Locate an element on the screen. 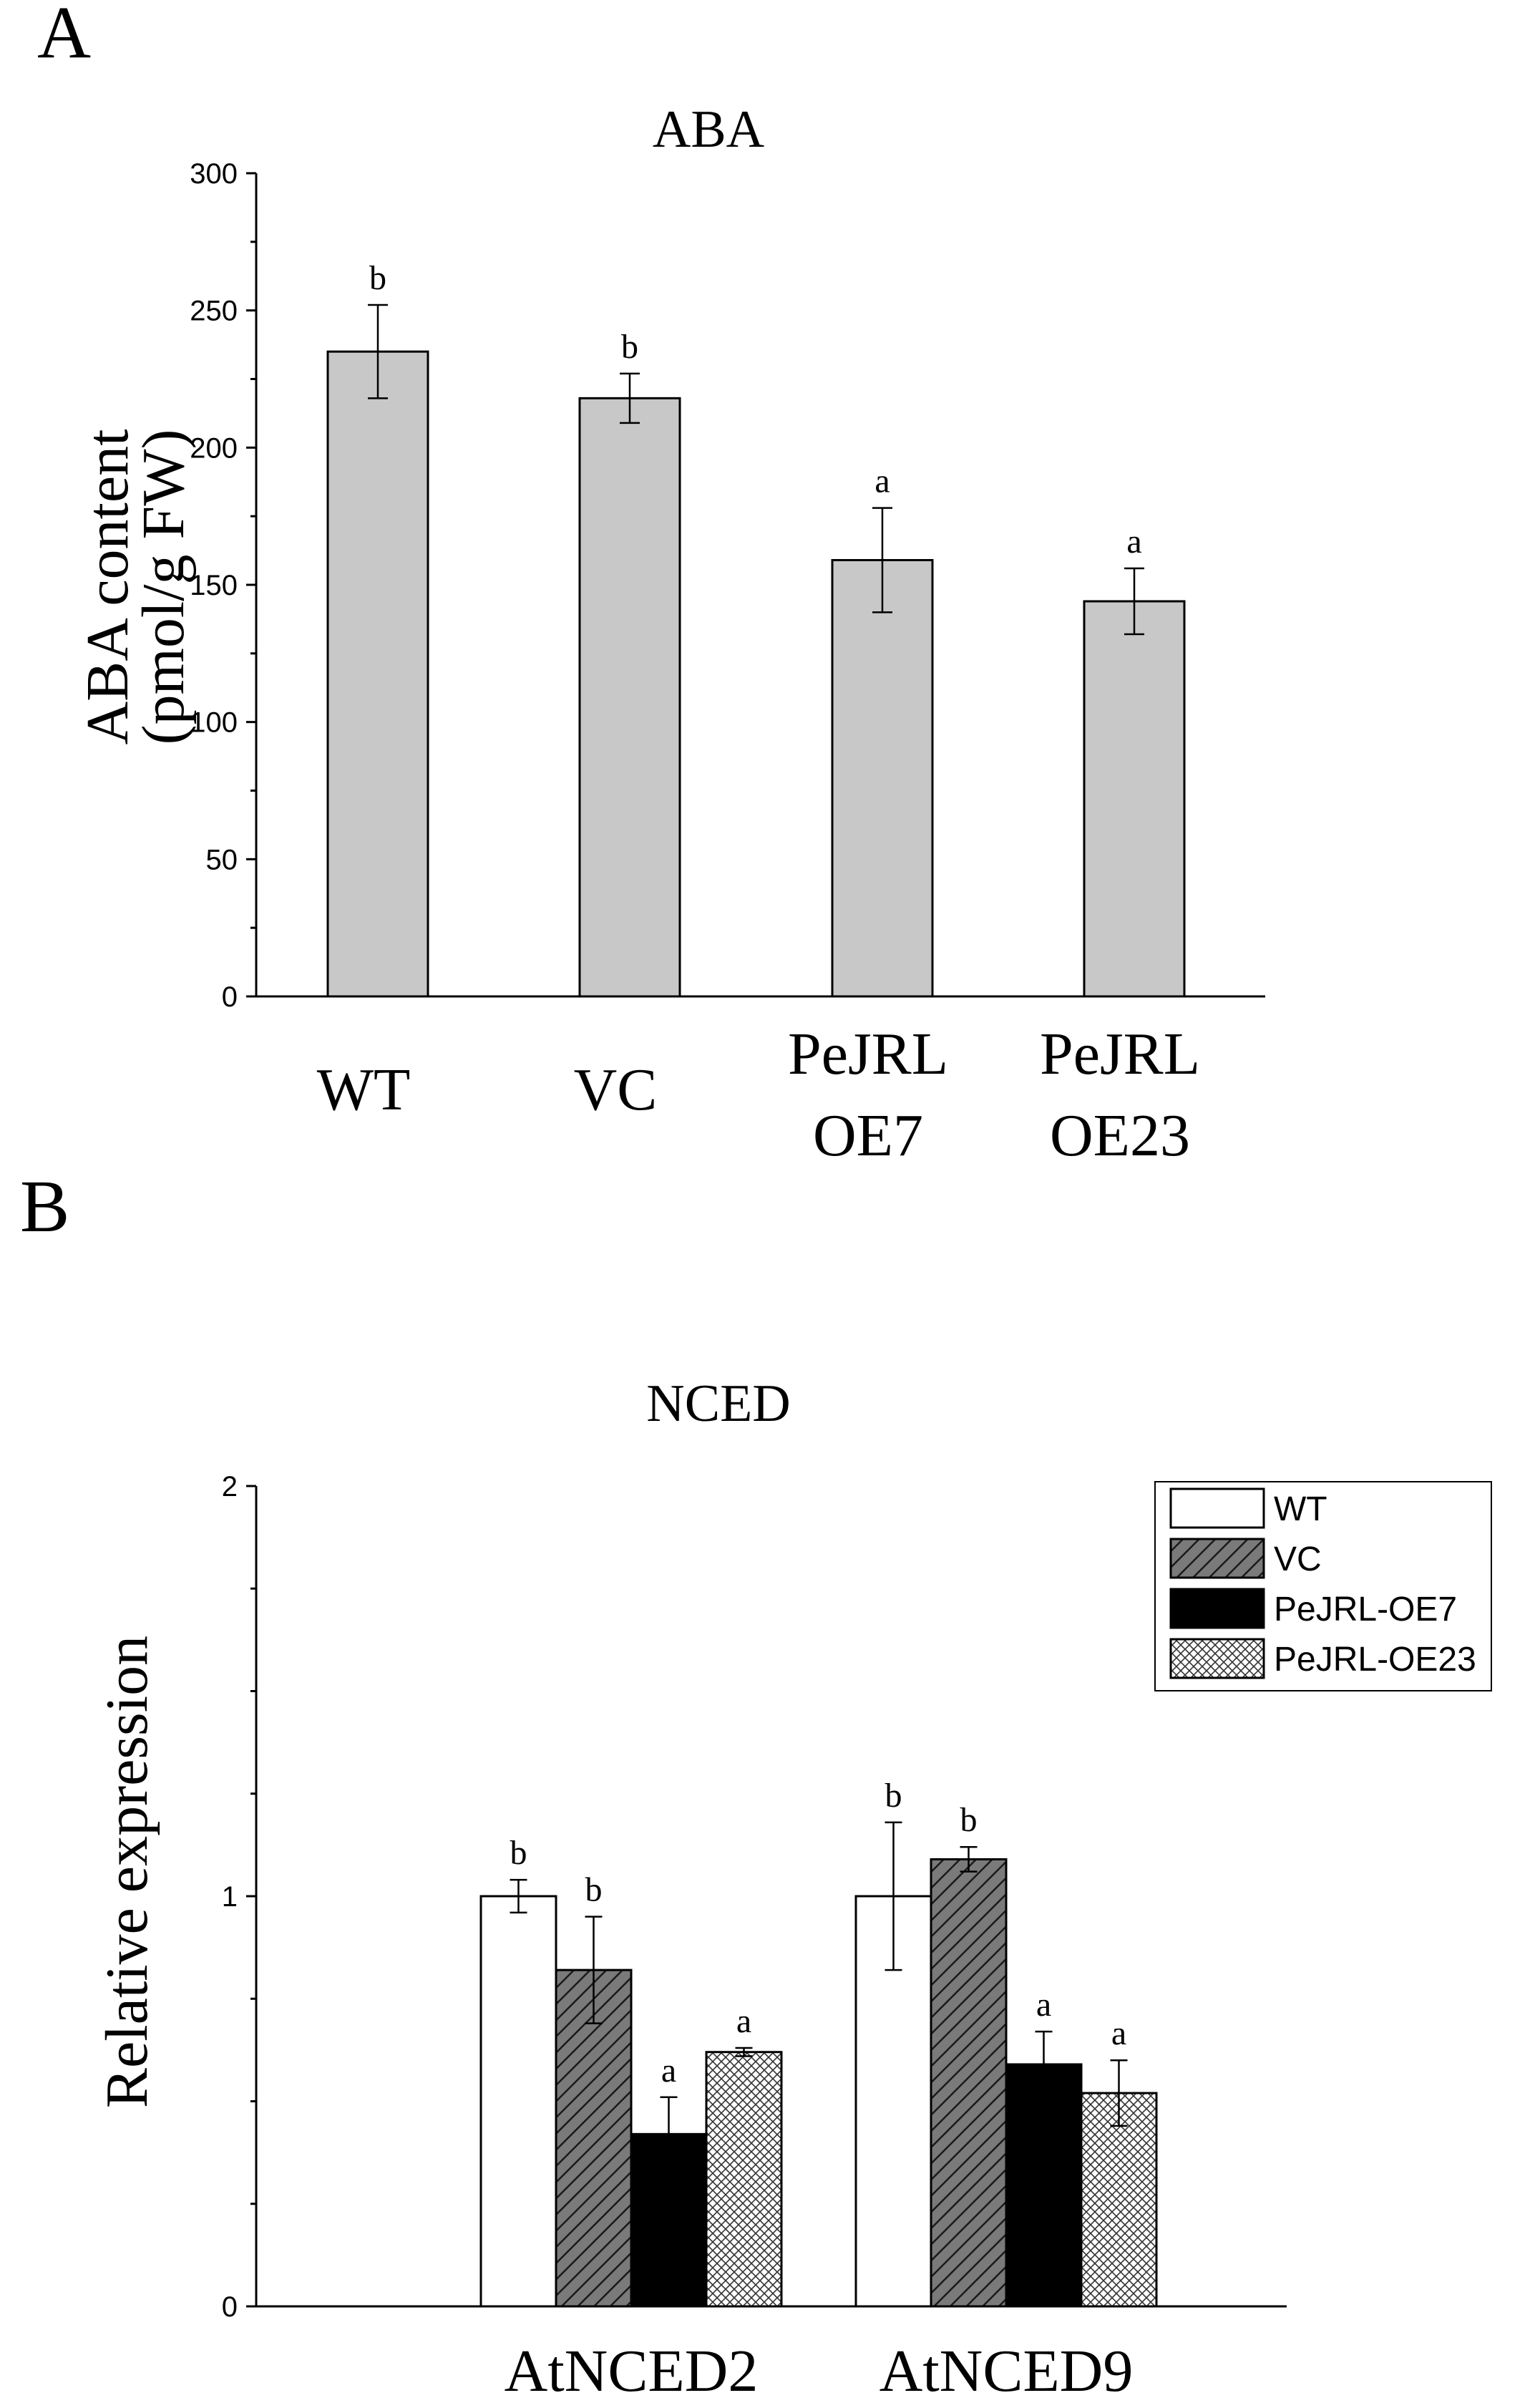 The width and height of the screenshot is (1530, 2408). x-tick-label-nced: AtNCED9 is located at coordinates (1006, 2371).